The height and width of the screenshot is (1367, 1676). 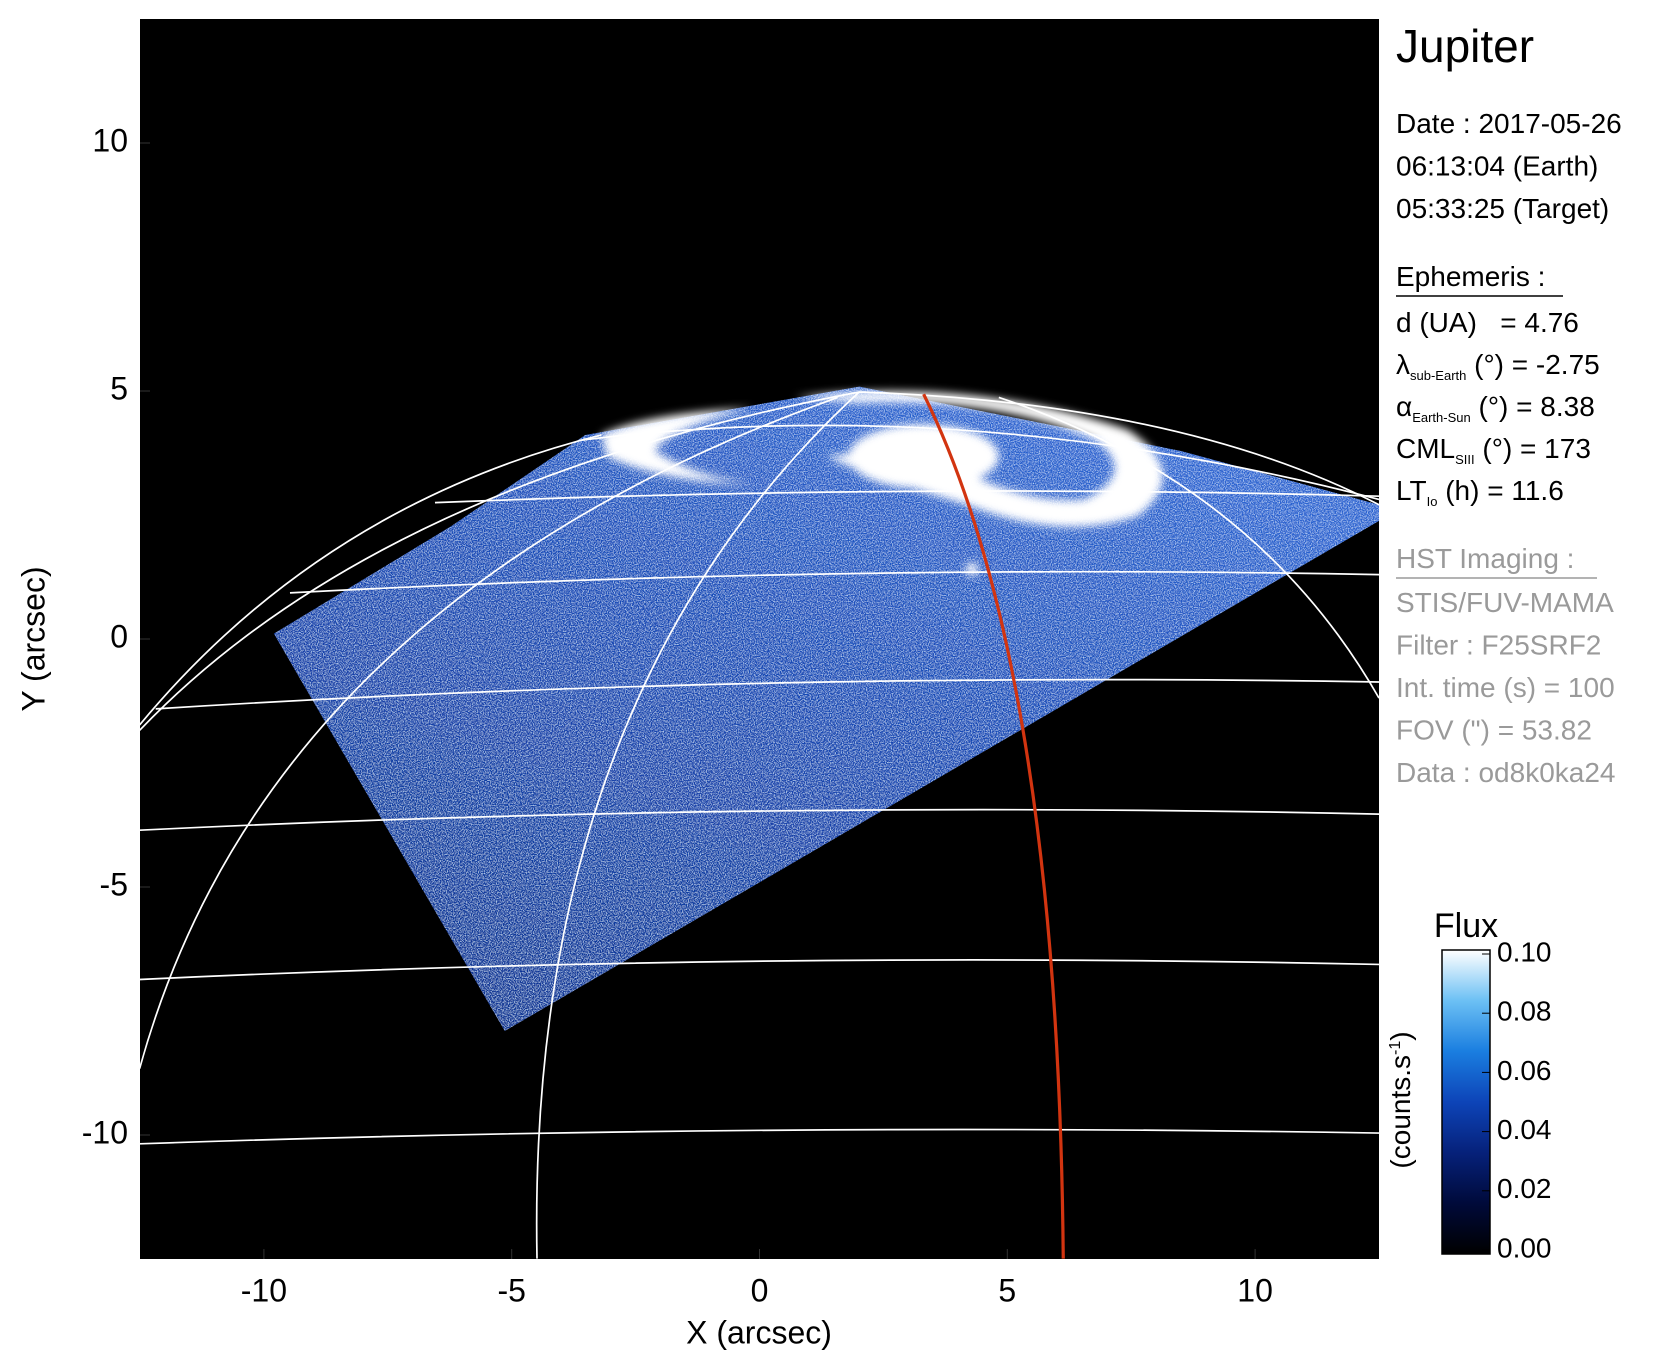 What do you see at coordinates (993, 826) in the screenshot?
I see `reference-meridian` at bounding box center [993, 826].